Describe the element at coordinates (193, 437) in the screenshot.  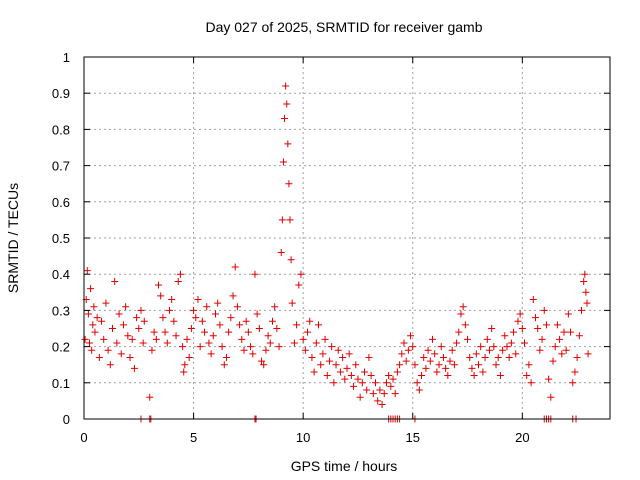
I see `x-tick-label: 5` at that location.